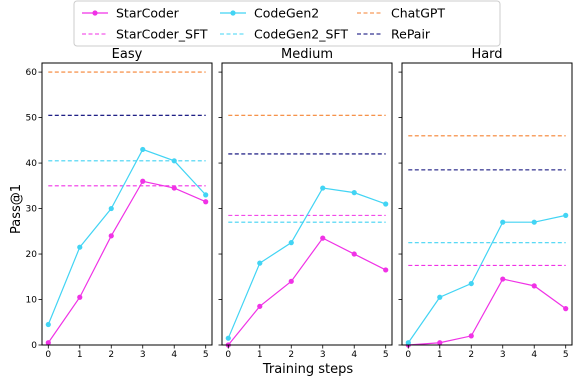  What do you see at coordinates (228, 355) in the screenshot?
I see `x-tick-label-medium-0: 0` at bounding box center [228, 355].